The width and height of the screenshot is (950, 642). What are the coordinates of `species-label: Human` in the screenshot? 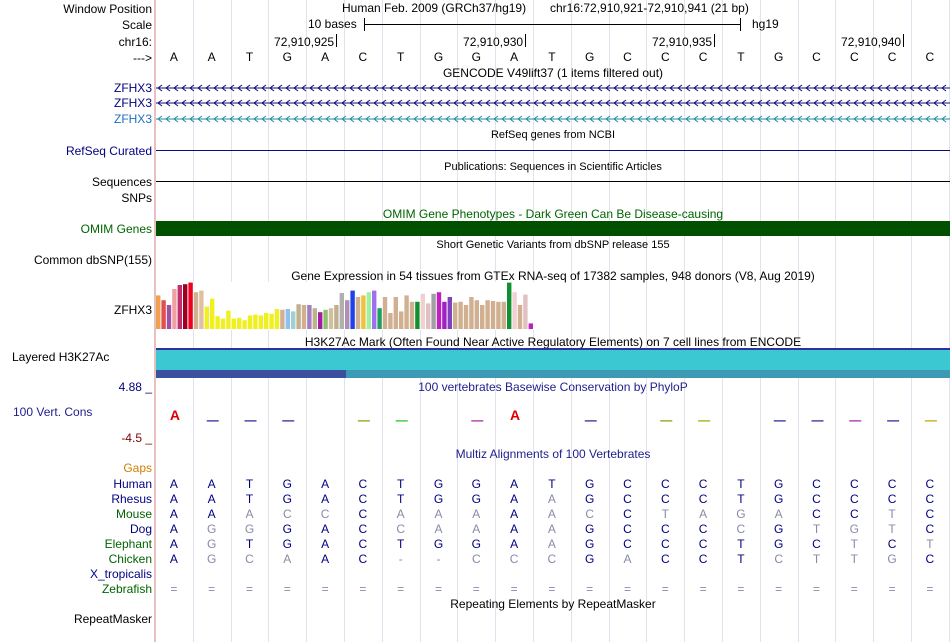 It's located at (132, 484).